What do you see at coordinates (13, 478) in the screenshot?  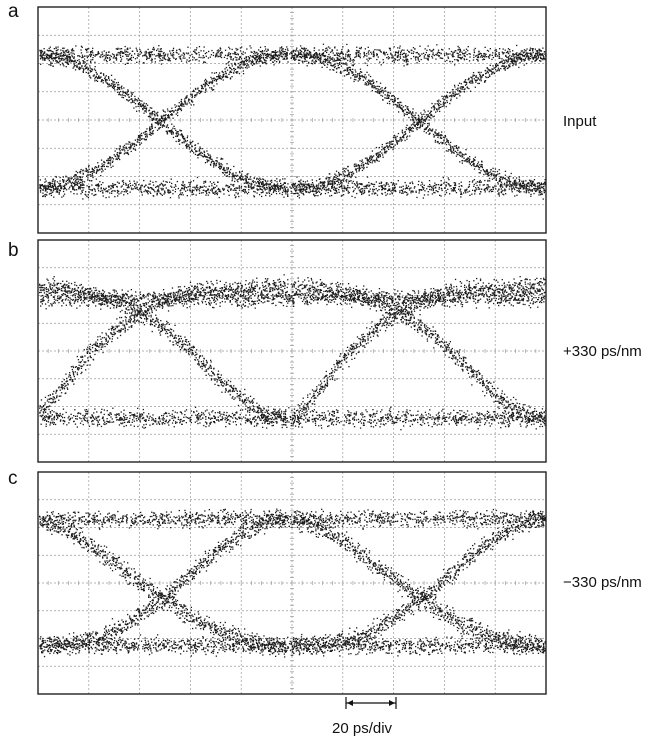 I see `panel-c-letter: c` at bounding box center [13, 478].